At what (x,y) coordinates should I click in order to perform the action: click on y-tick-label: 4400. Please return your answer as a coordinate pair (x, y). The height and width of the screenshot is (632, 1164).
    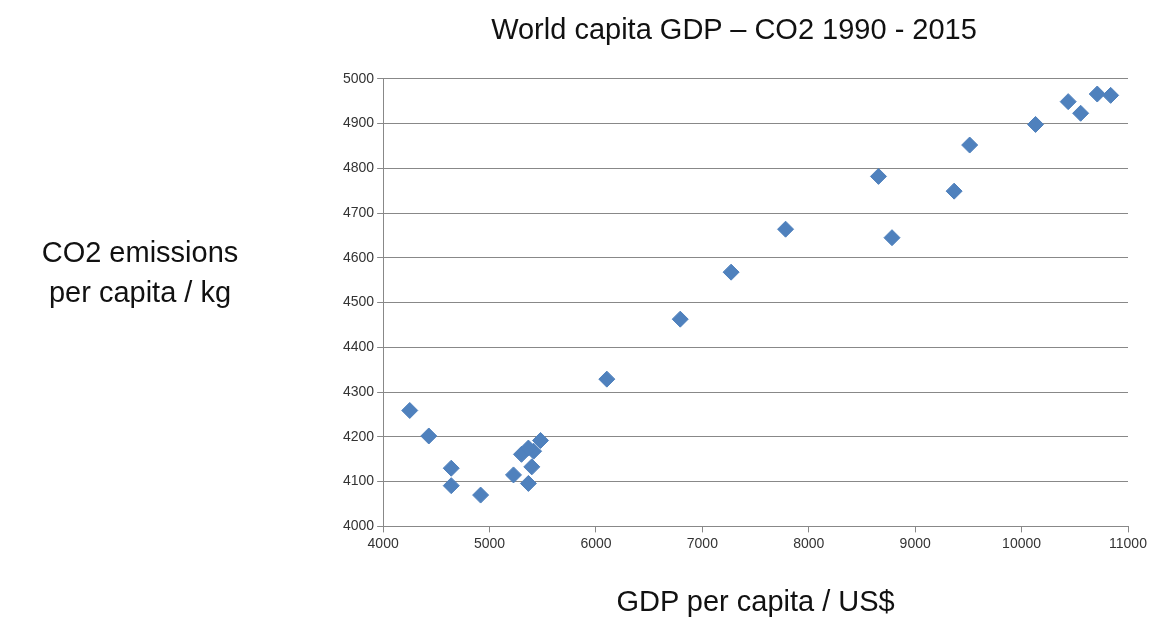
    Looking at the image, I should click on (358, 346).